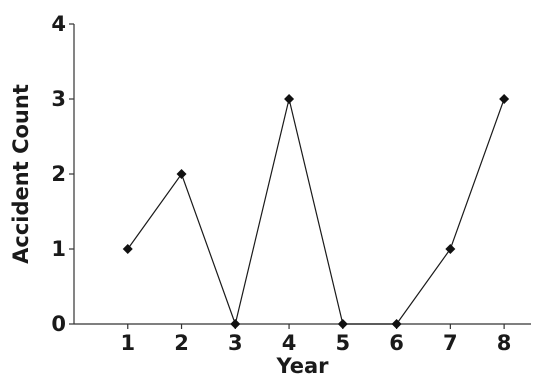 This screenshot has width=534, height=379. I want to click on y-axis-title: Accident Count, so click(21, 174).